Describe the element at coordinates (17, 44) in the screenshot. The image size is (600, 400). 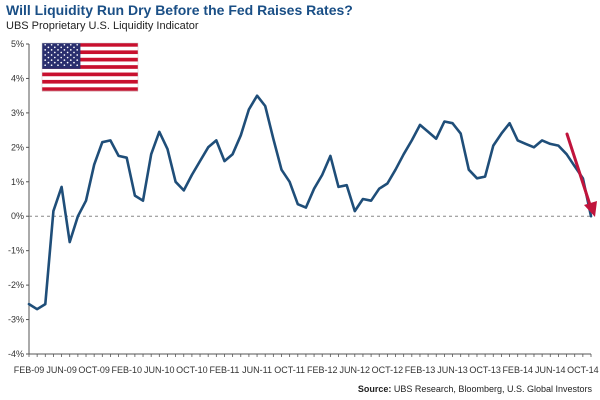
I see `y-tick-label: 5%` at that location.